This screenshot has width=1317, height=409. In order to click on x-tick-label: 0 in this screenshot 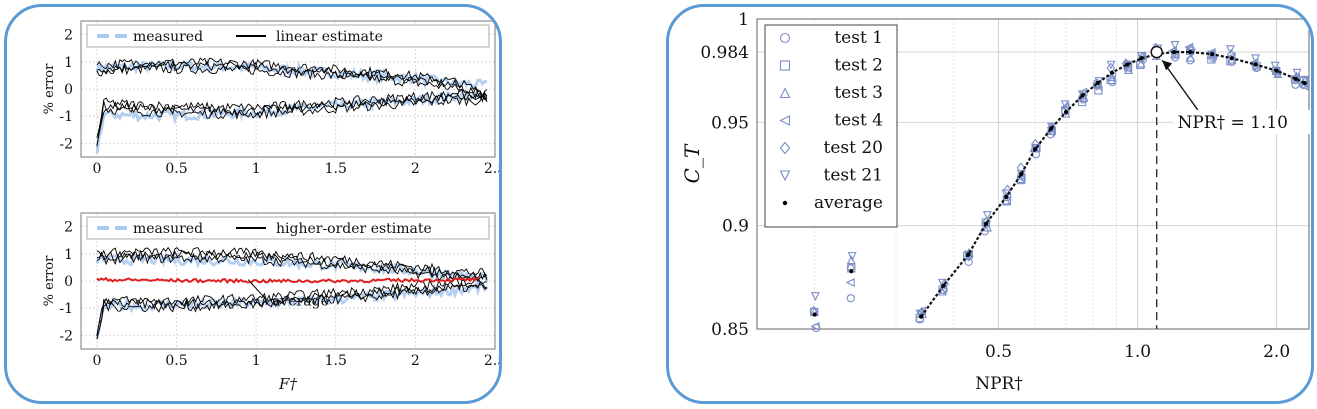, I will do `click(96, 169)`.